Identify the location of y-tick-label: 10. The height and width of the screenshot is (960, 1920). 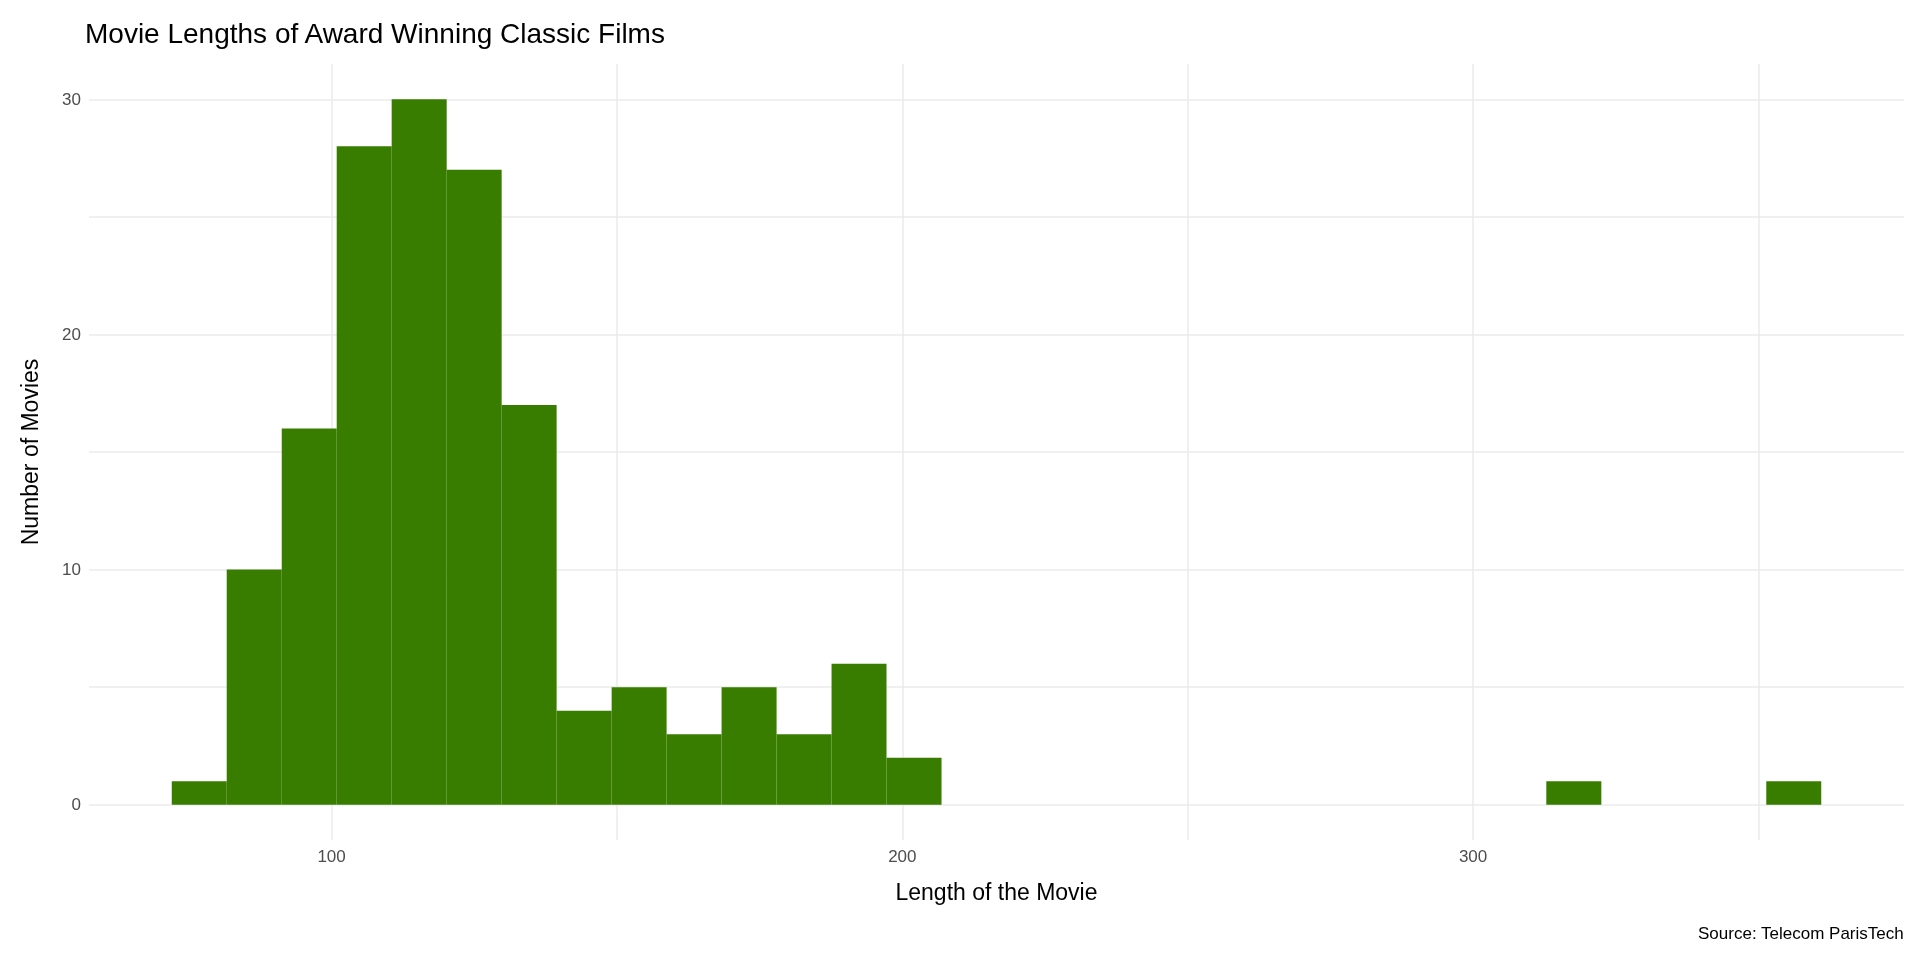
(71, 570).